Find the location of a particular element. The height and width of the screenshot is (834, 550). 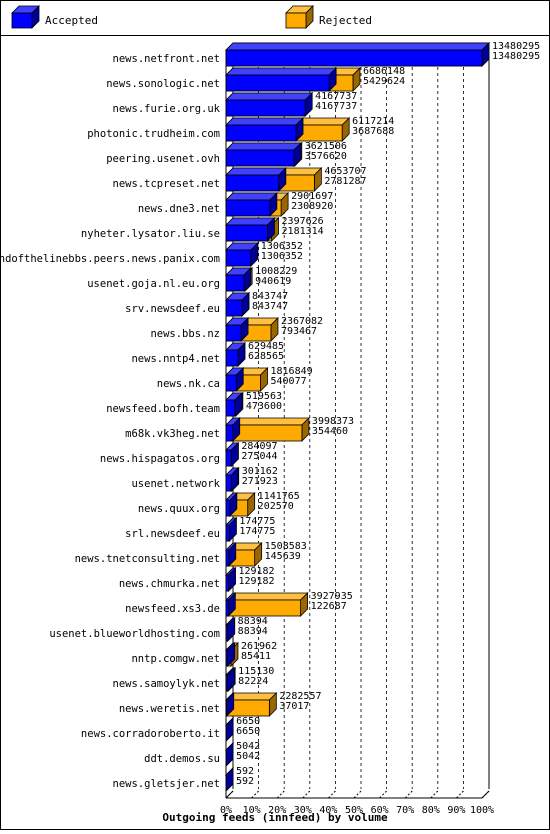

category-label: news.netfront.net is located at coordinates (166, 59).